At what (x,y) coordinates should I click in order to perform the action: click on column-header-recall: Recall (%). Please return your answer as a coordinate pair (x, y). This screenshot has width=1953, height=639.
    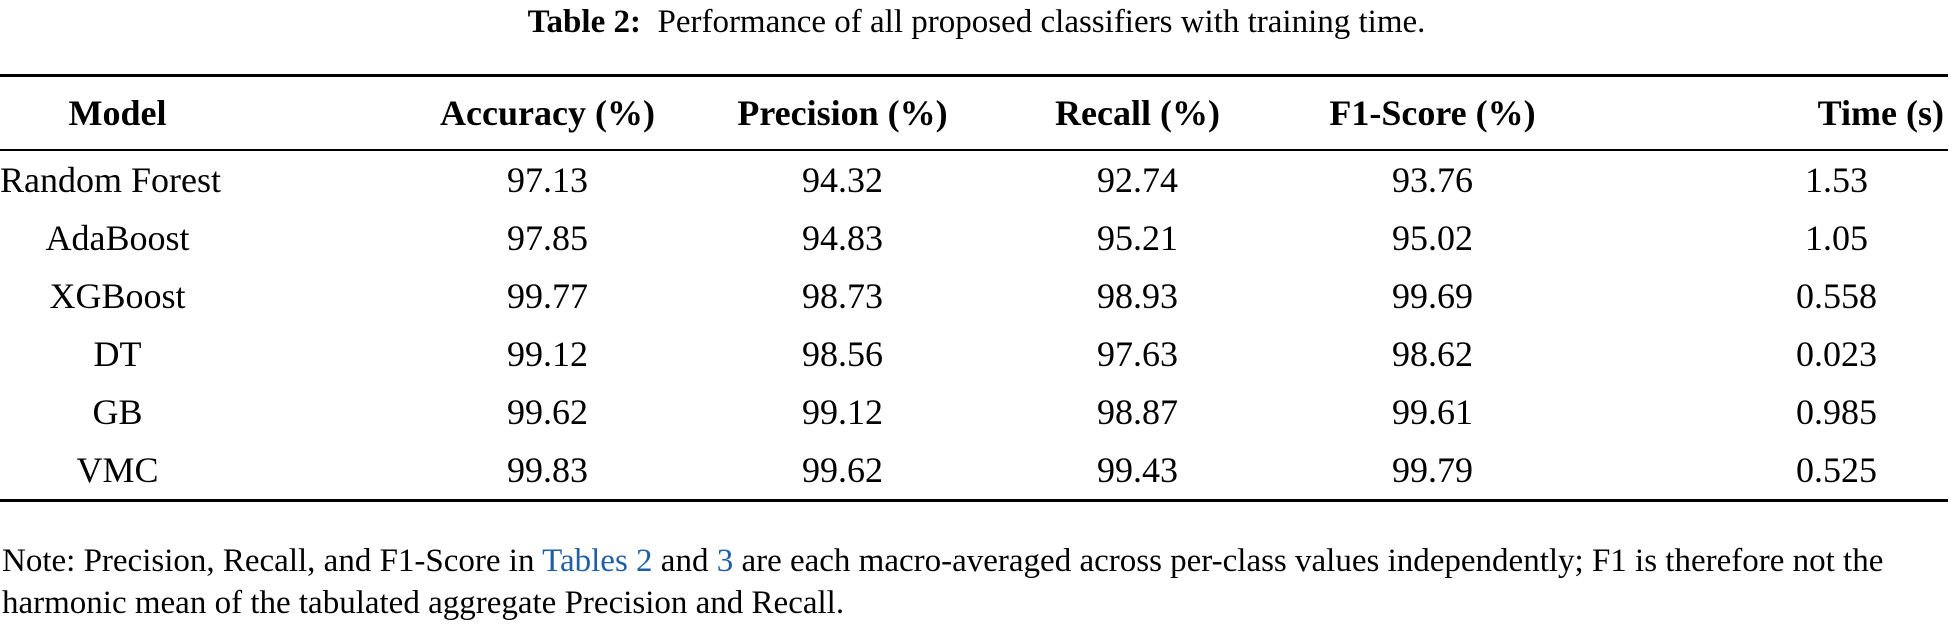
    Looking at the image, I should click on (1137, 113).